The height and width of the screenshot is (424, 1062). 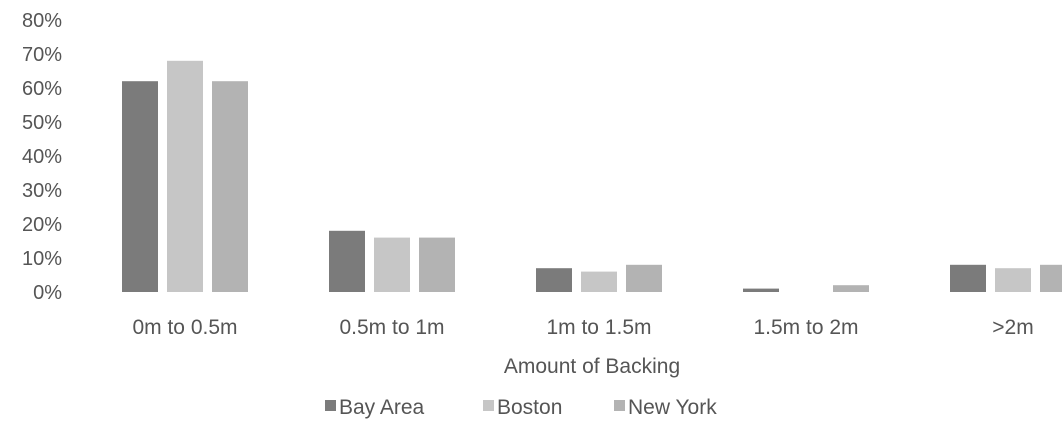 What do you see at coordinates (42, 55) in the screenshot?
I see `y-tick-label: 70%` at bounding box center [42, 55].